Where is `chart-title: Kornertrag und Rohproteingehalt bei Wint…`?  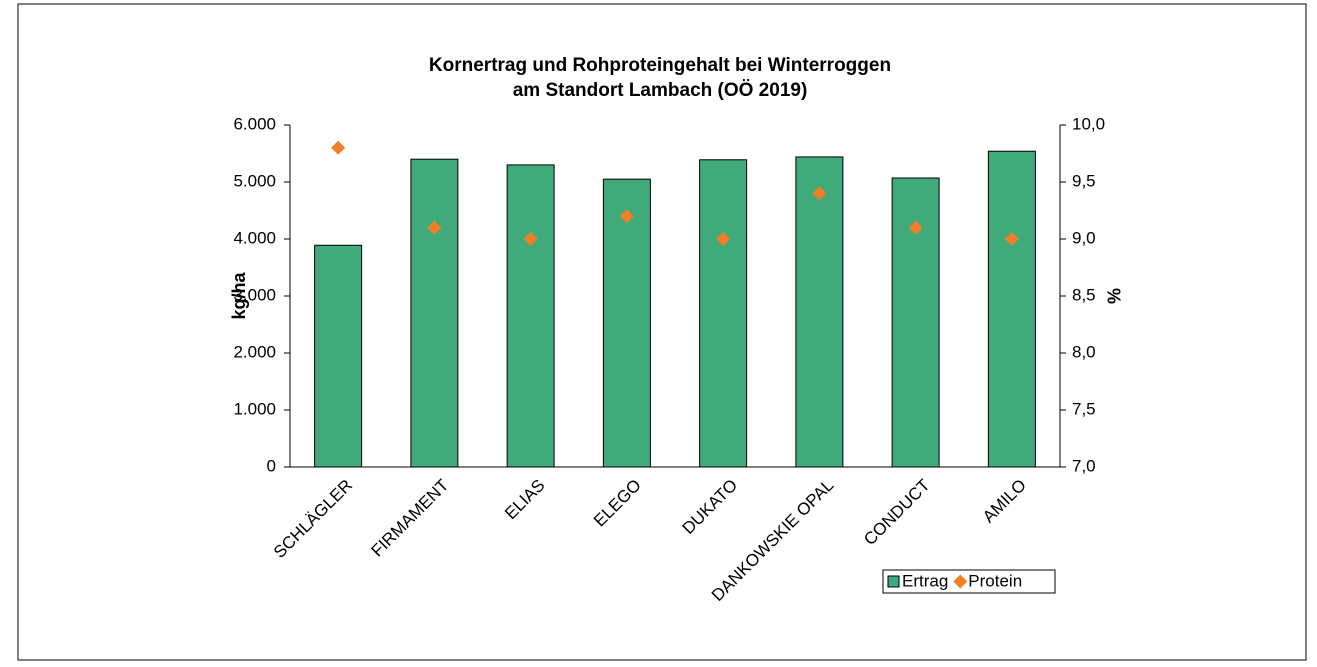
chart-title: Kornertrag und Rohproteingehalt bei Wint… is located at coordinates (660, 65).